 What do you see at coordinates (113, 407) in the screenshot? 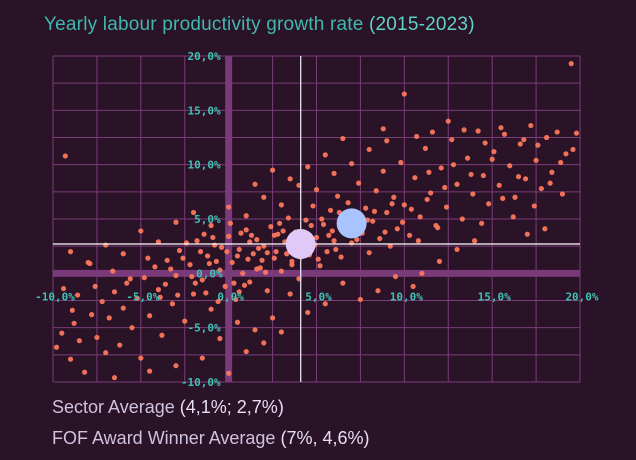
I see `legend-sector-label: Sector Average` at bounding box center [113, 407].